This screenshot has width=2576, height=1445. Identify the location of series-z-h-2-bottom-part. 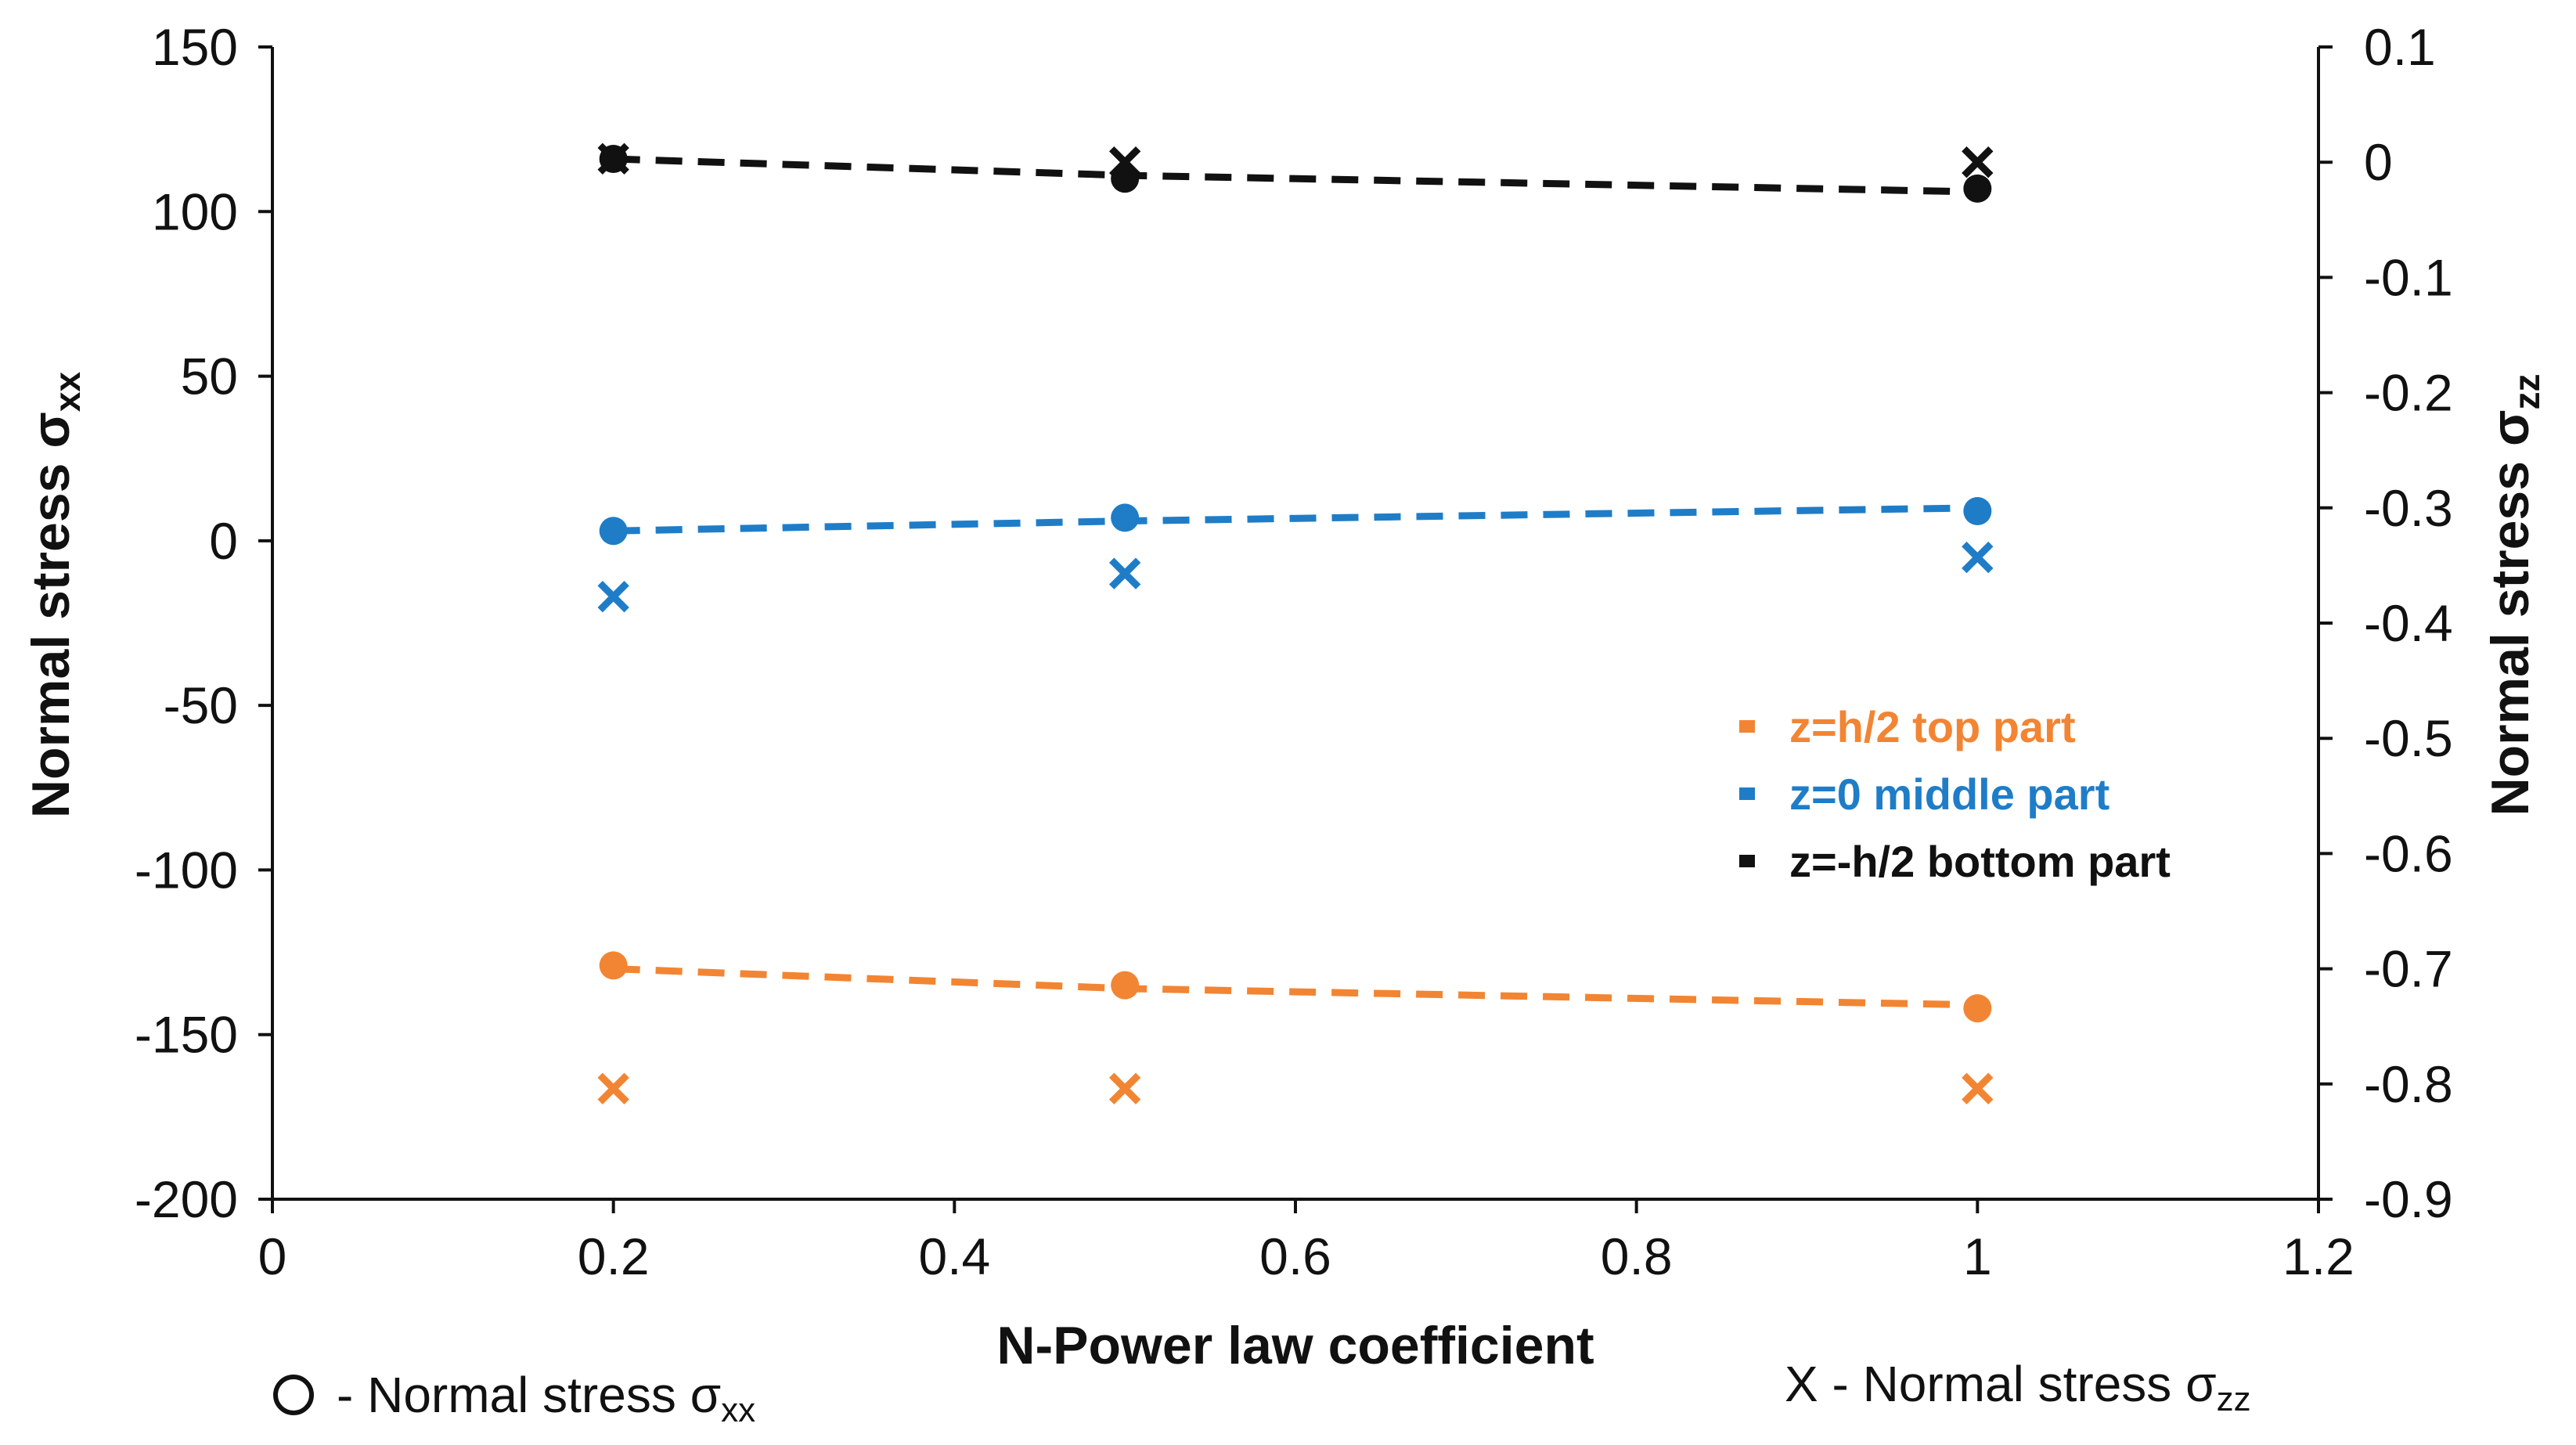
(1295, 172).